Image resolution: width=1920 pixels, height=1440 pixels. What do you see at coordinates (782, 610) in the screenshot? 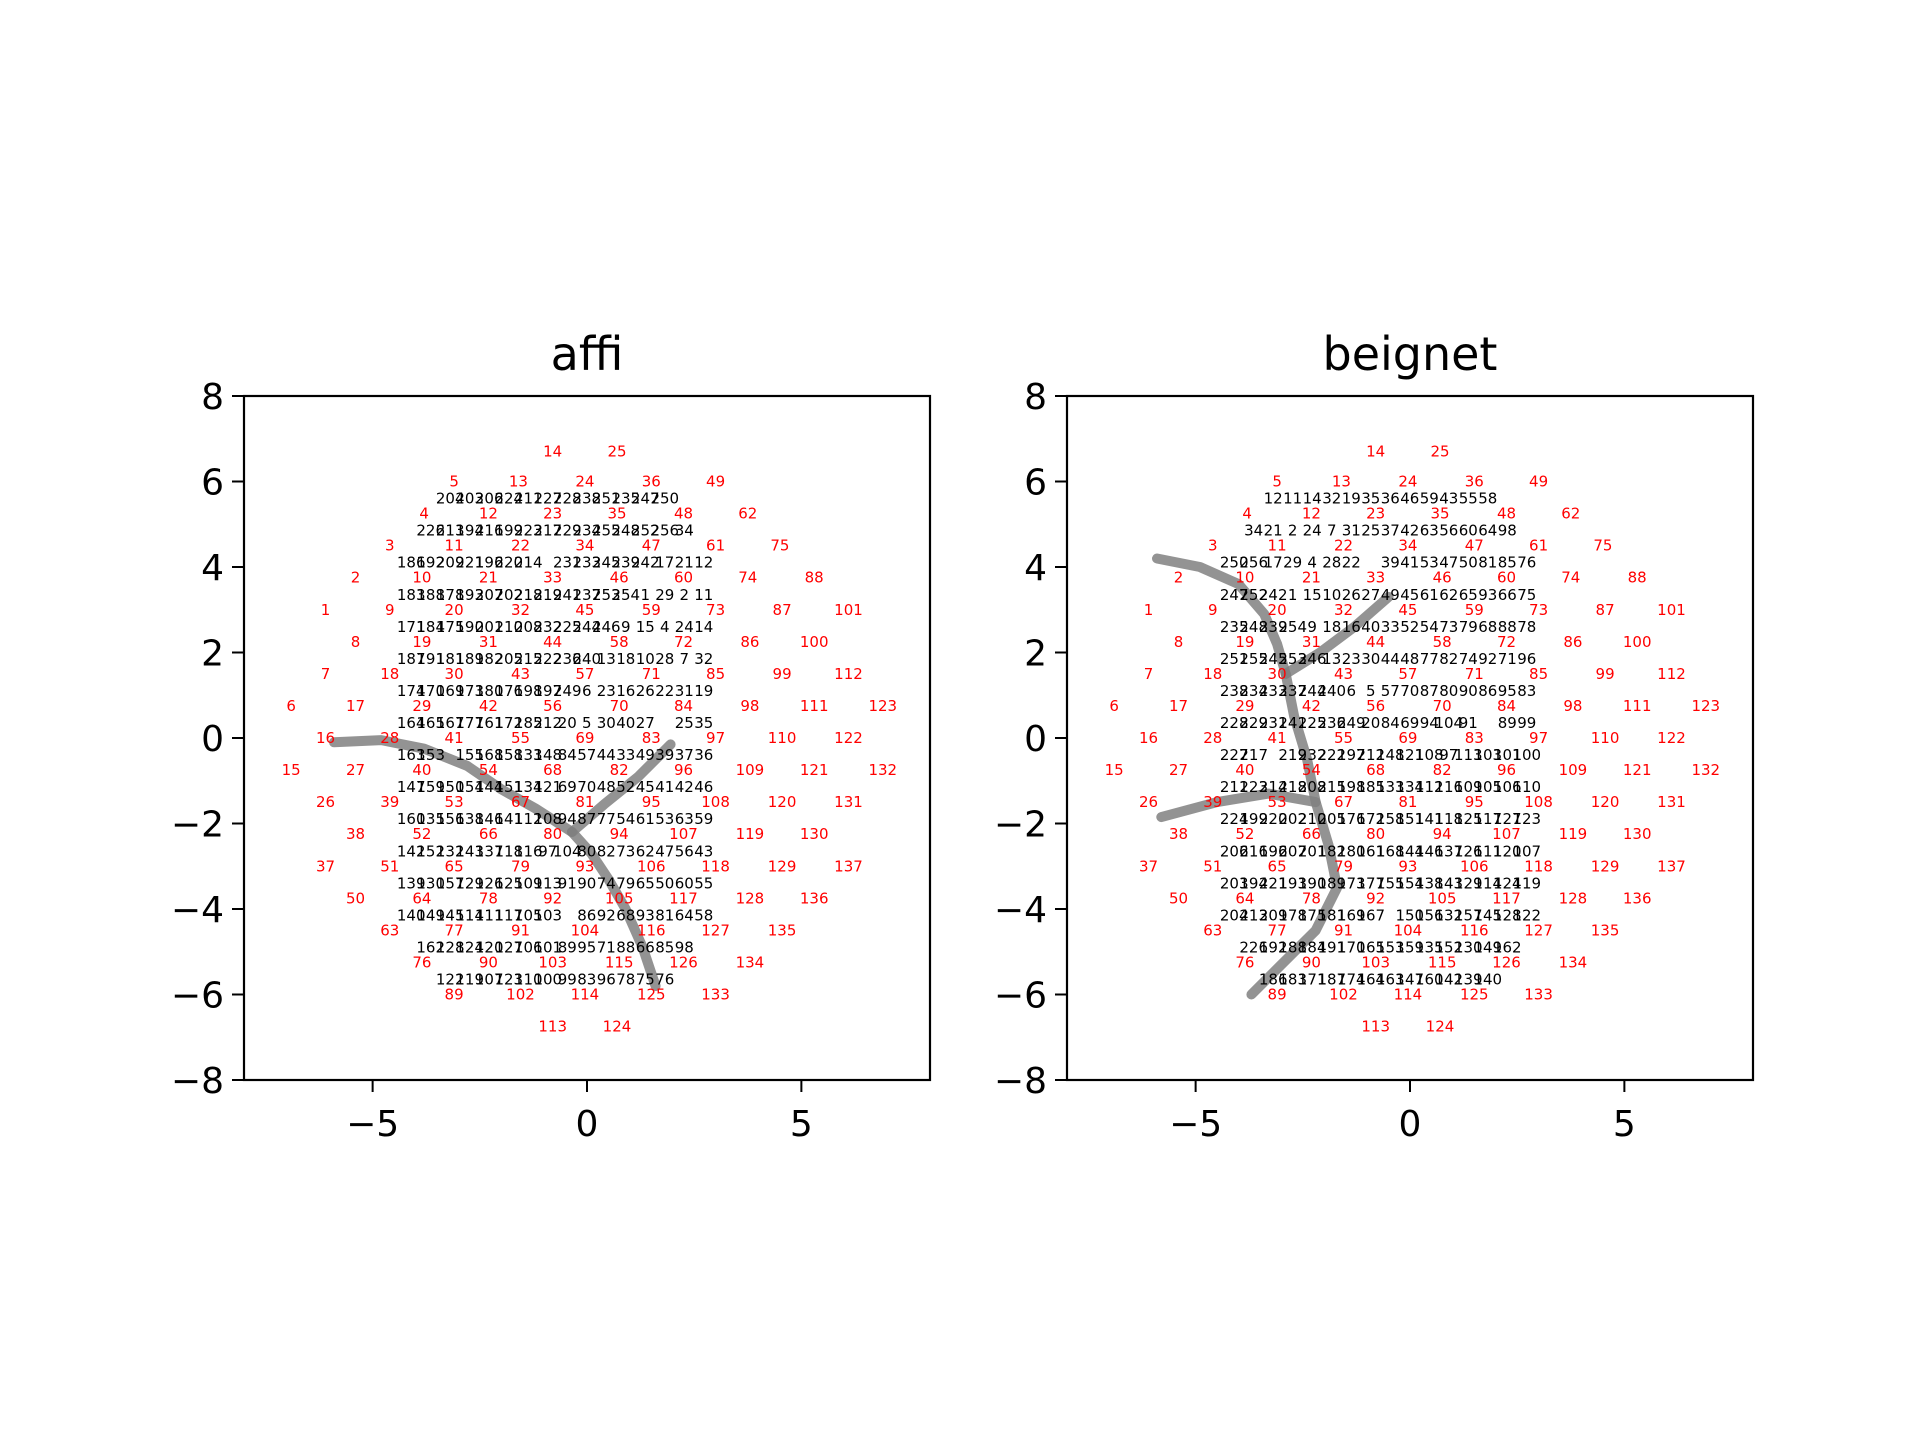
I see `reference-label: 87` at bounding box center [782, 610].